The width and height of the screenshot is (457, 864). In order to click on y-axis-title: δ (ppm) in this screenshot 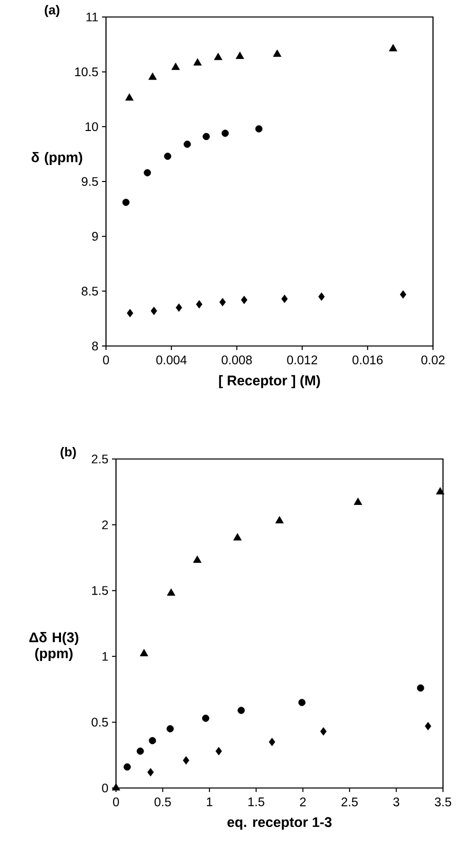, I will do `click(57, 158)`.